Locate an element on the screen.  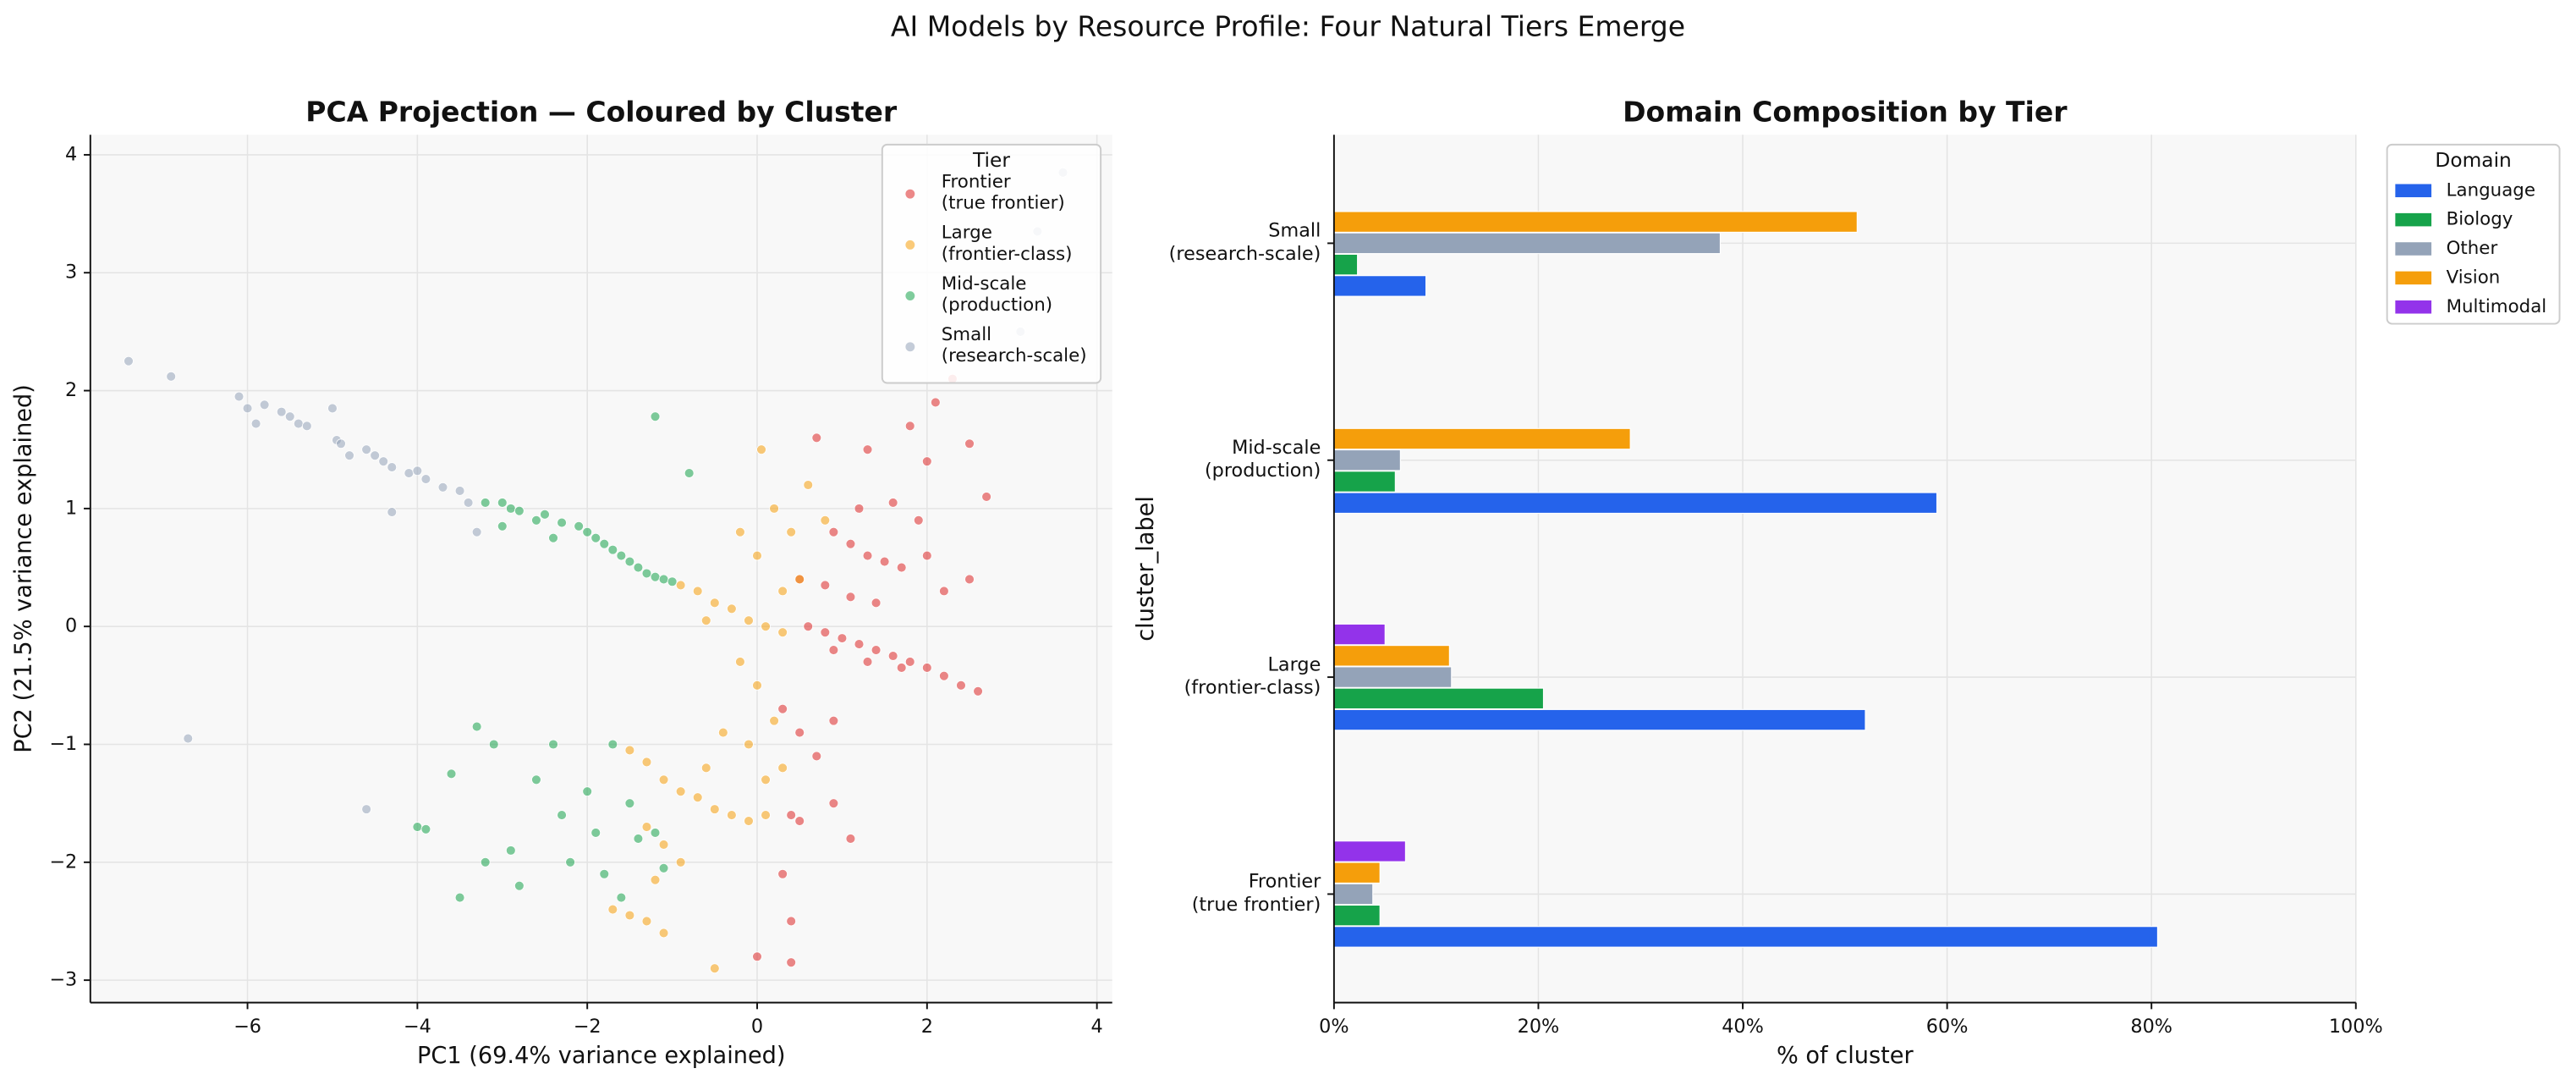
y-tick-label: Frontier (true frontier) is located at coordinates (1256, 892).